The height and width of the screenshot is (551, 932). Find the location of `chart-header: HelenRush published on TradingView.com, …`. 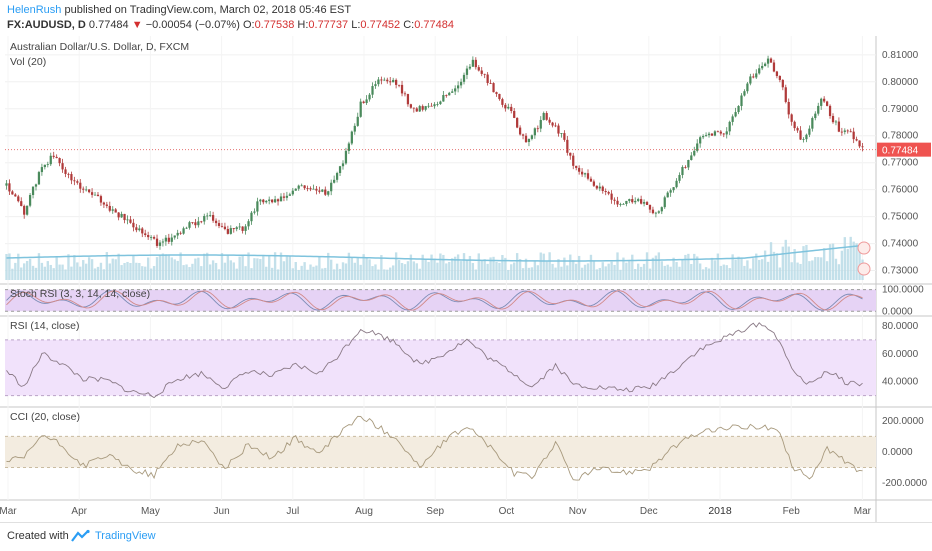

chart-header: HelenRush published on TradingView.com, … is located at coordinates (466, 18).